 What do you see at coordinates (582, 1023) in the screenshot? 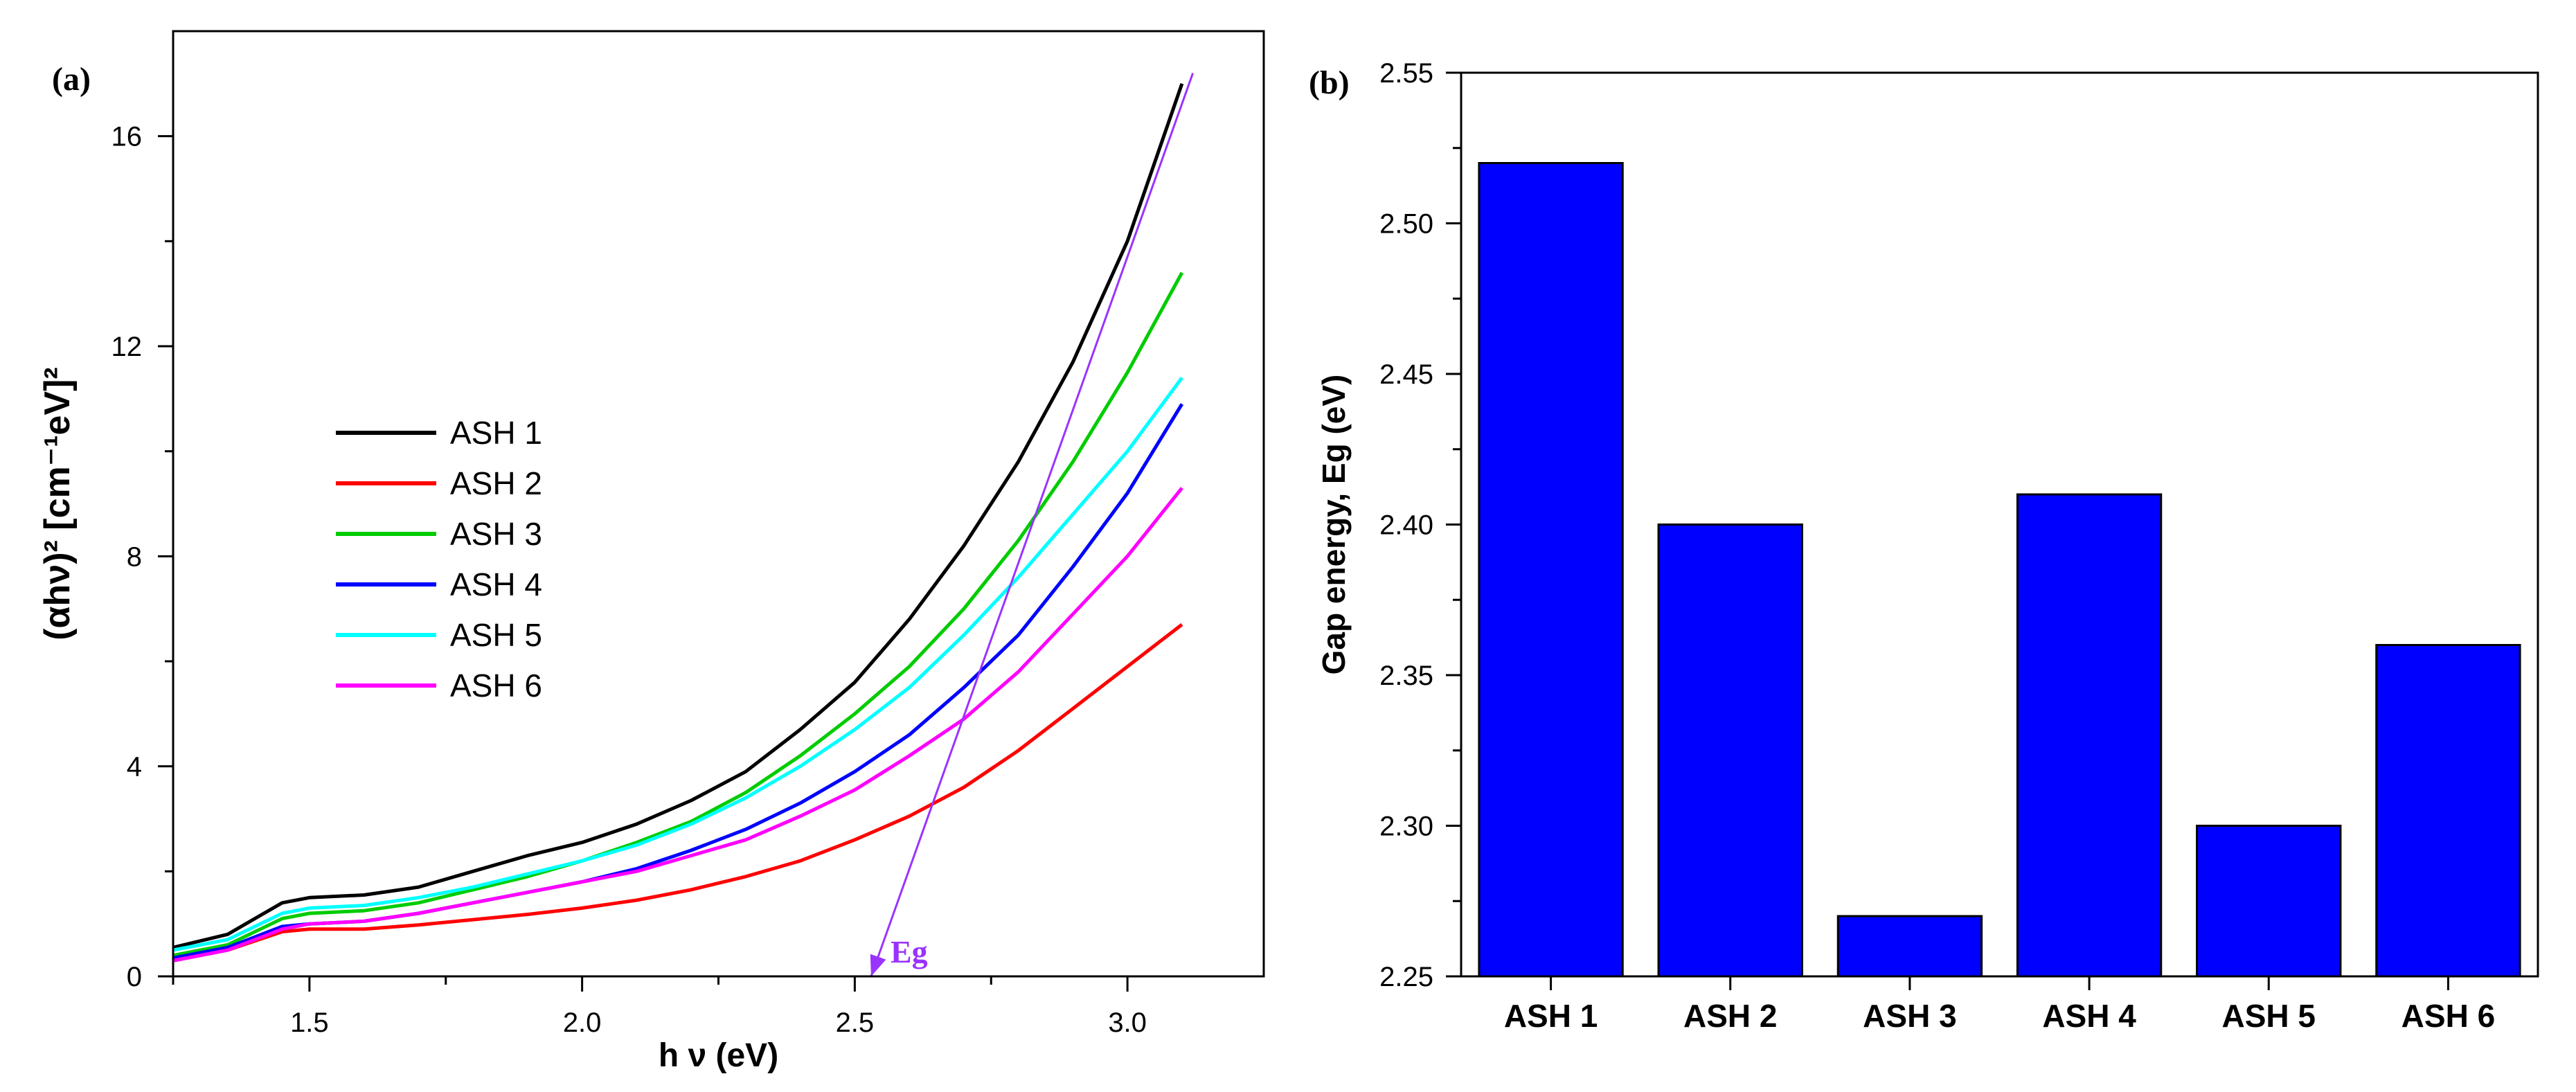
I see `x-tick-label: 2.0` at bounding box center [582, 1023].